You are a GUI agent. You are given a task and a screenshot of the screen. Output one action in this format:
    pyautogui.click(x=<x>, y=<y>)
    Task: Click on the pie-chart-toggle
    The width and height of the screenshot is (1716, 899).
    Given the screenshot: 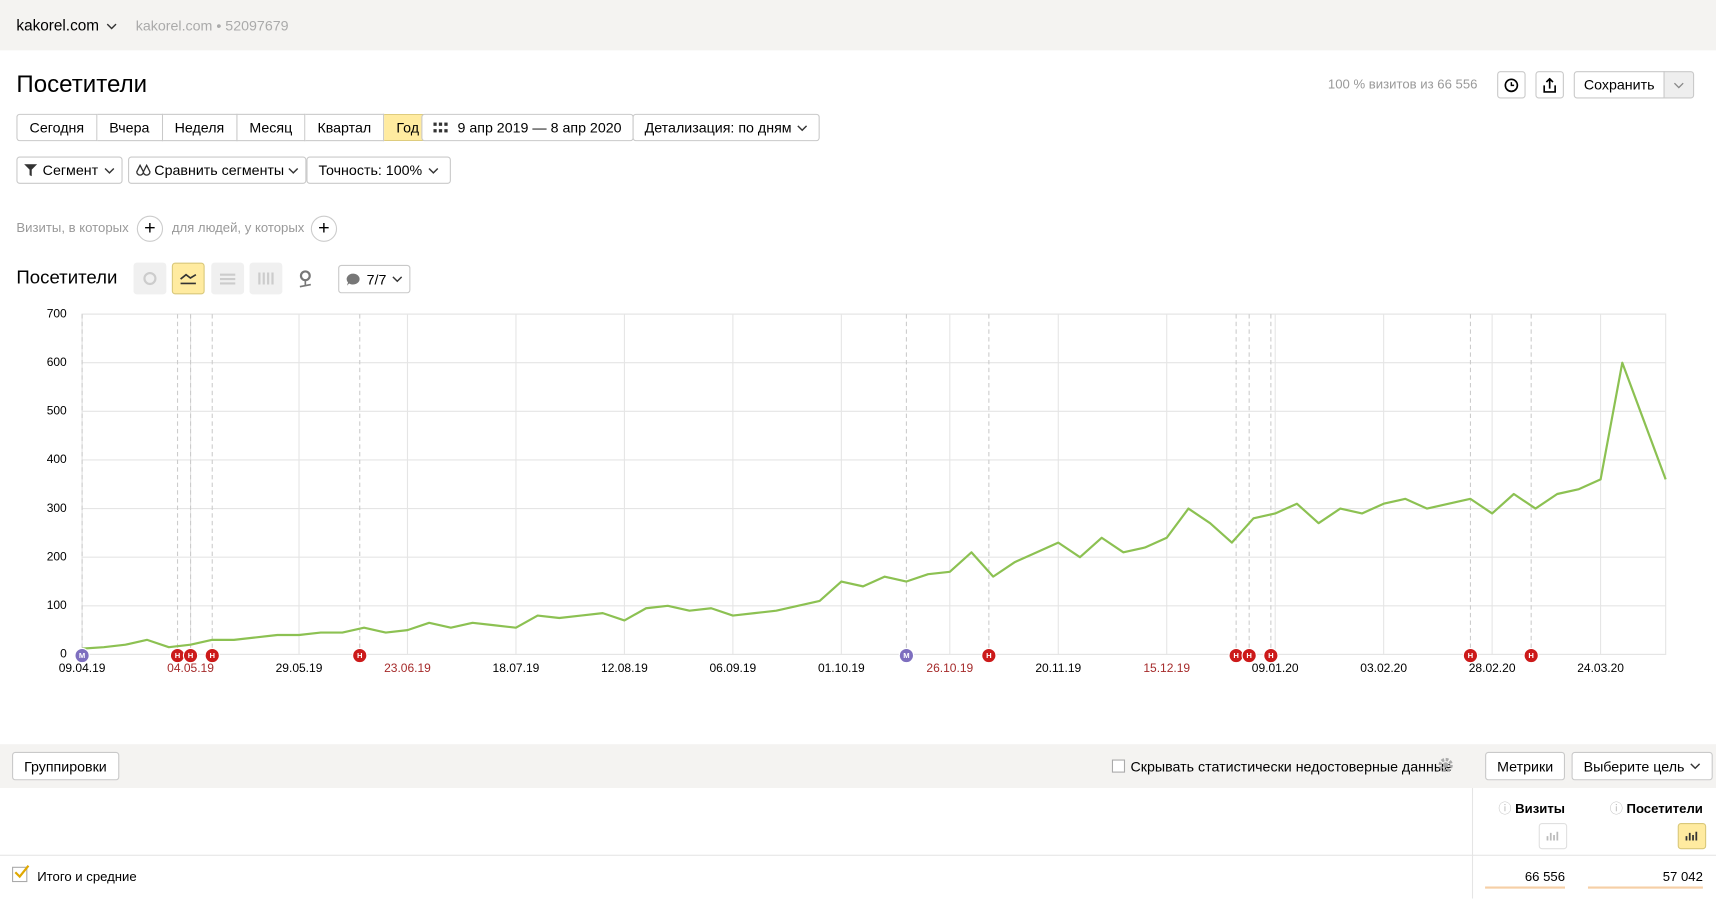 What is the action you would take?
    pyautogui.click(x=150, y=278)
    